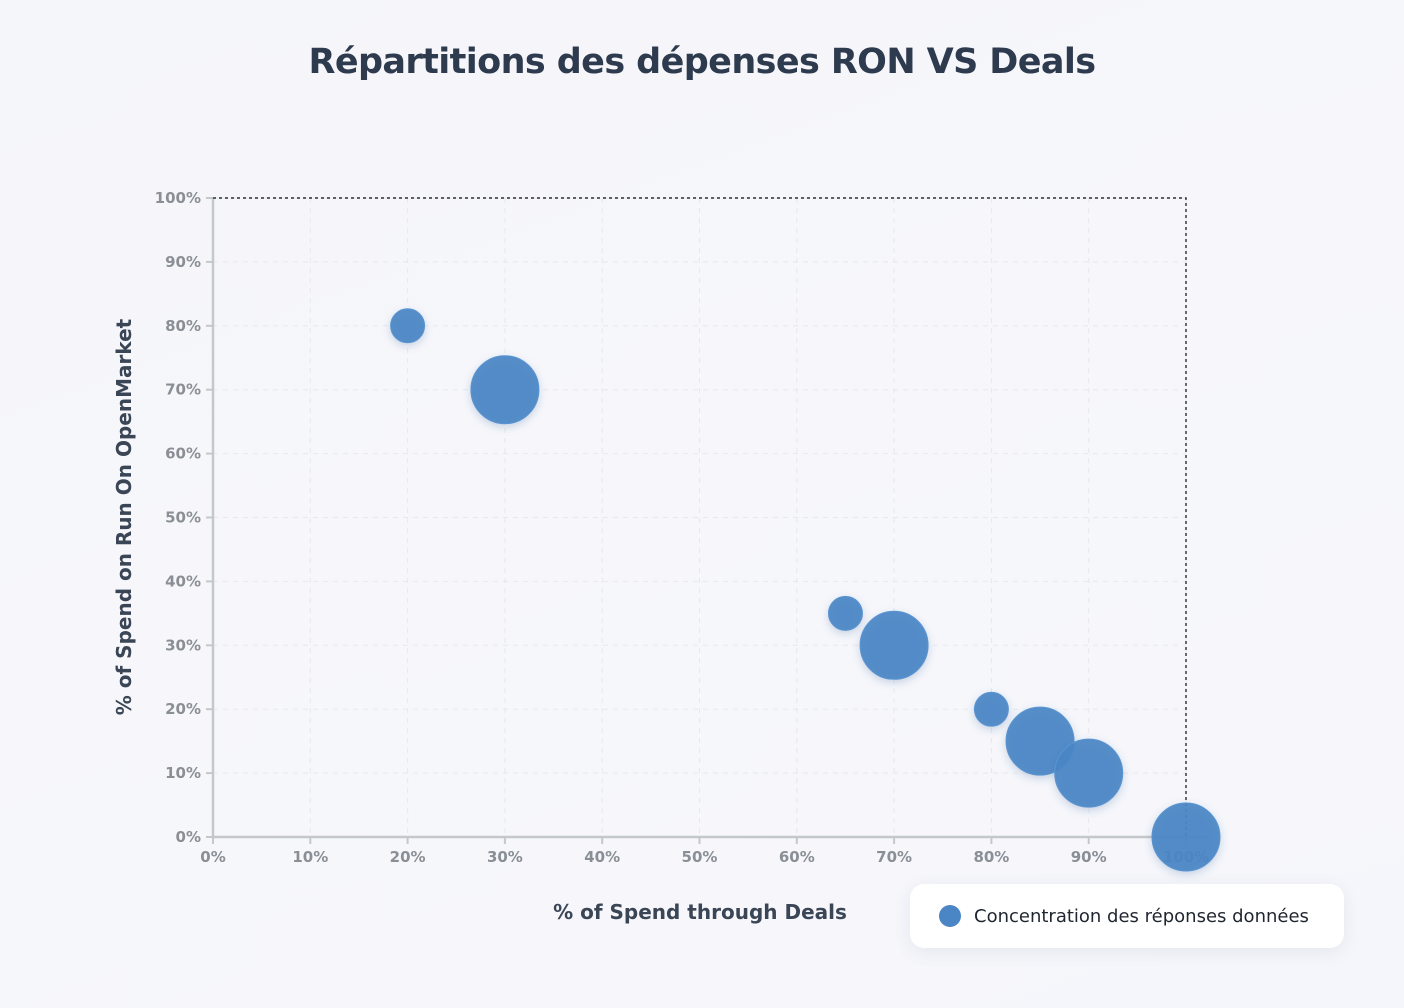 The height and width of the screenshot is (1008, 1404). Describe the element at coordinates (950, 916) in the screenshot. I see `legend-swatch` at that location.